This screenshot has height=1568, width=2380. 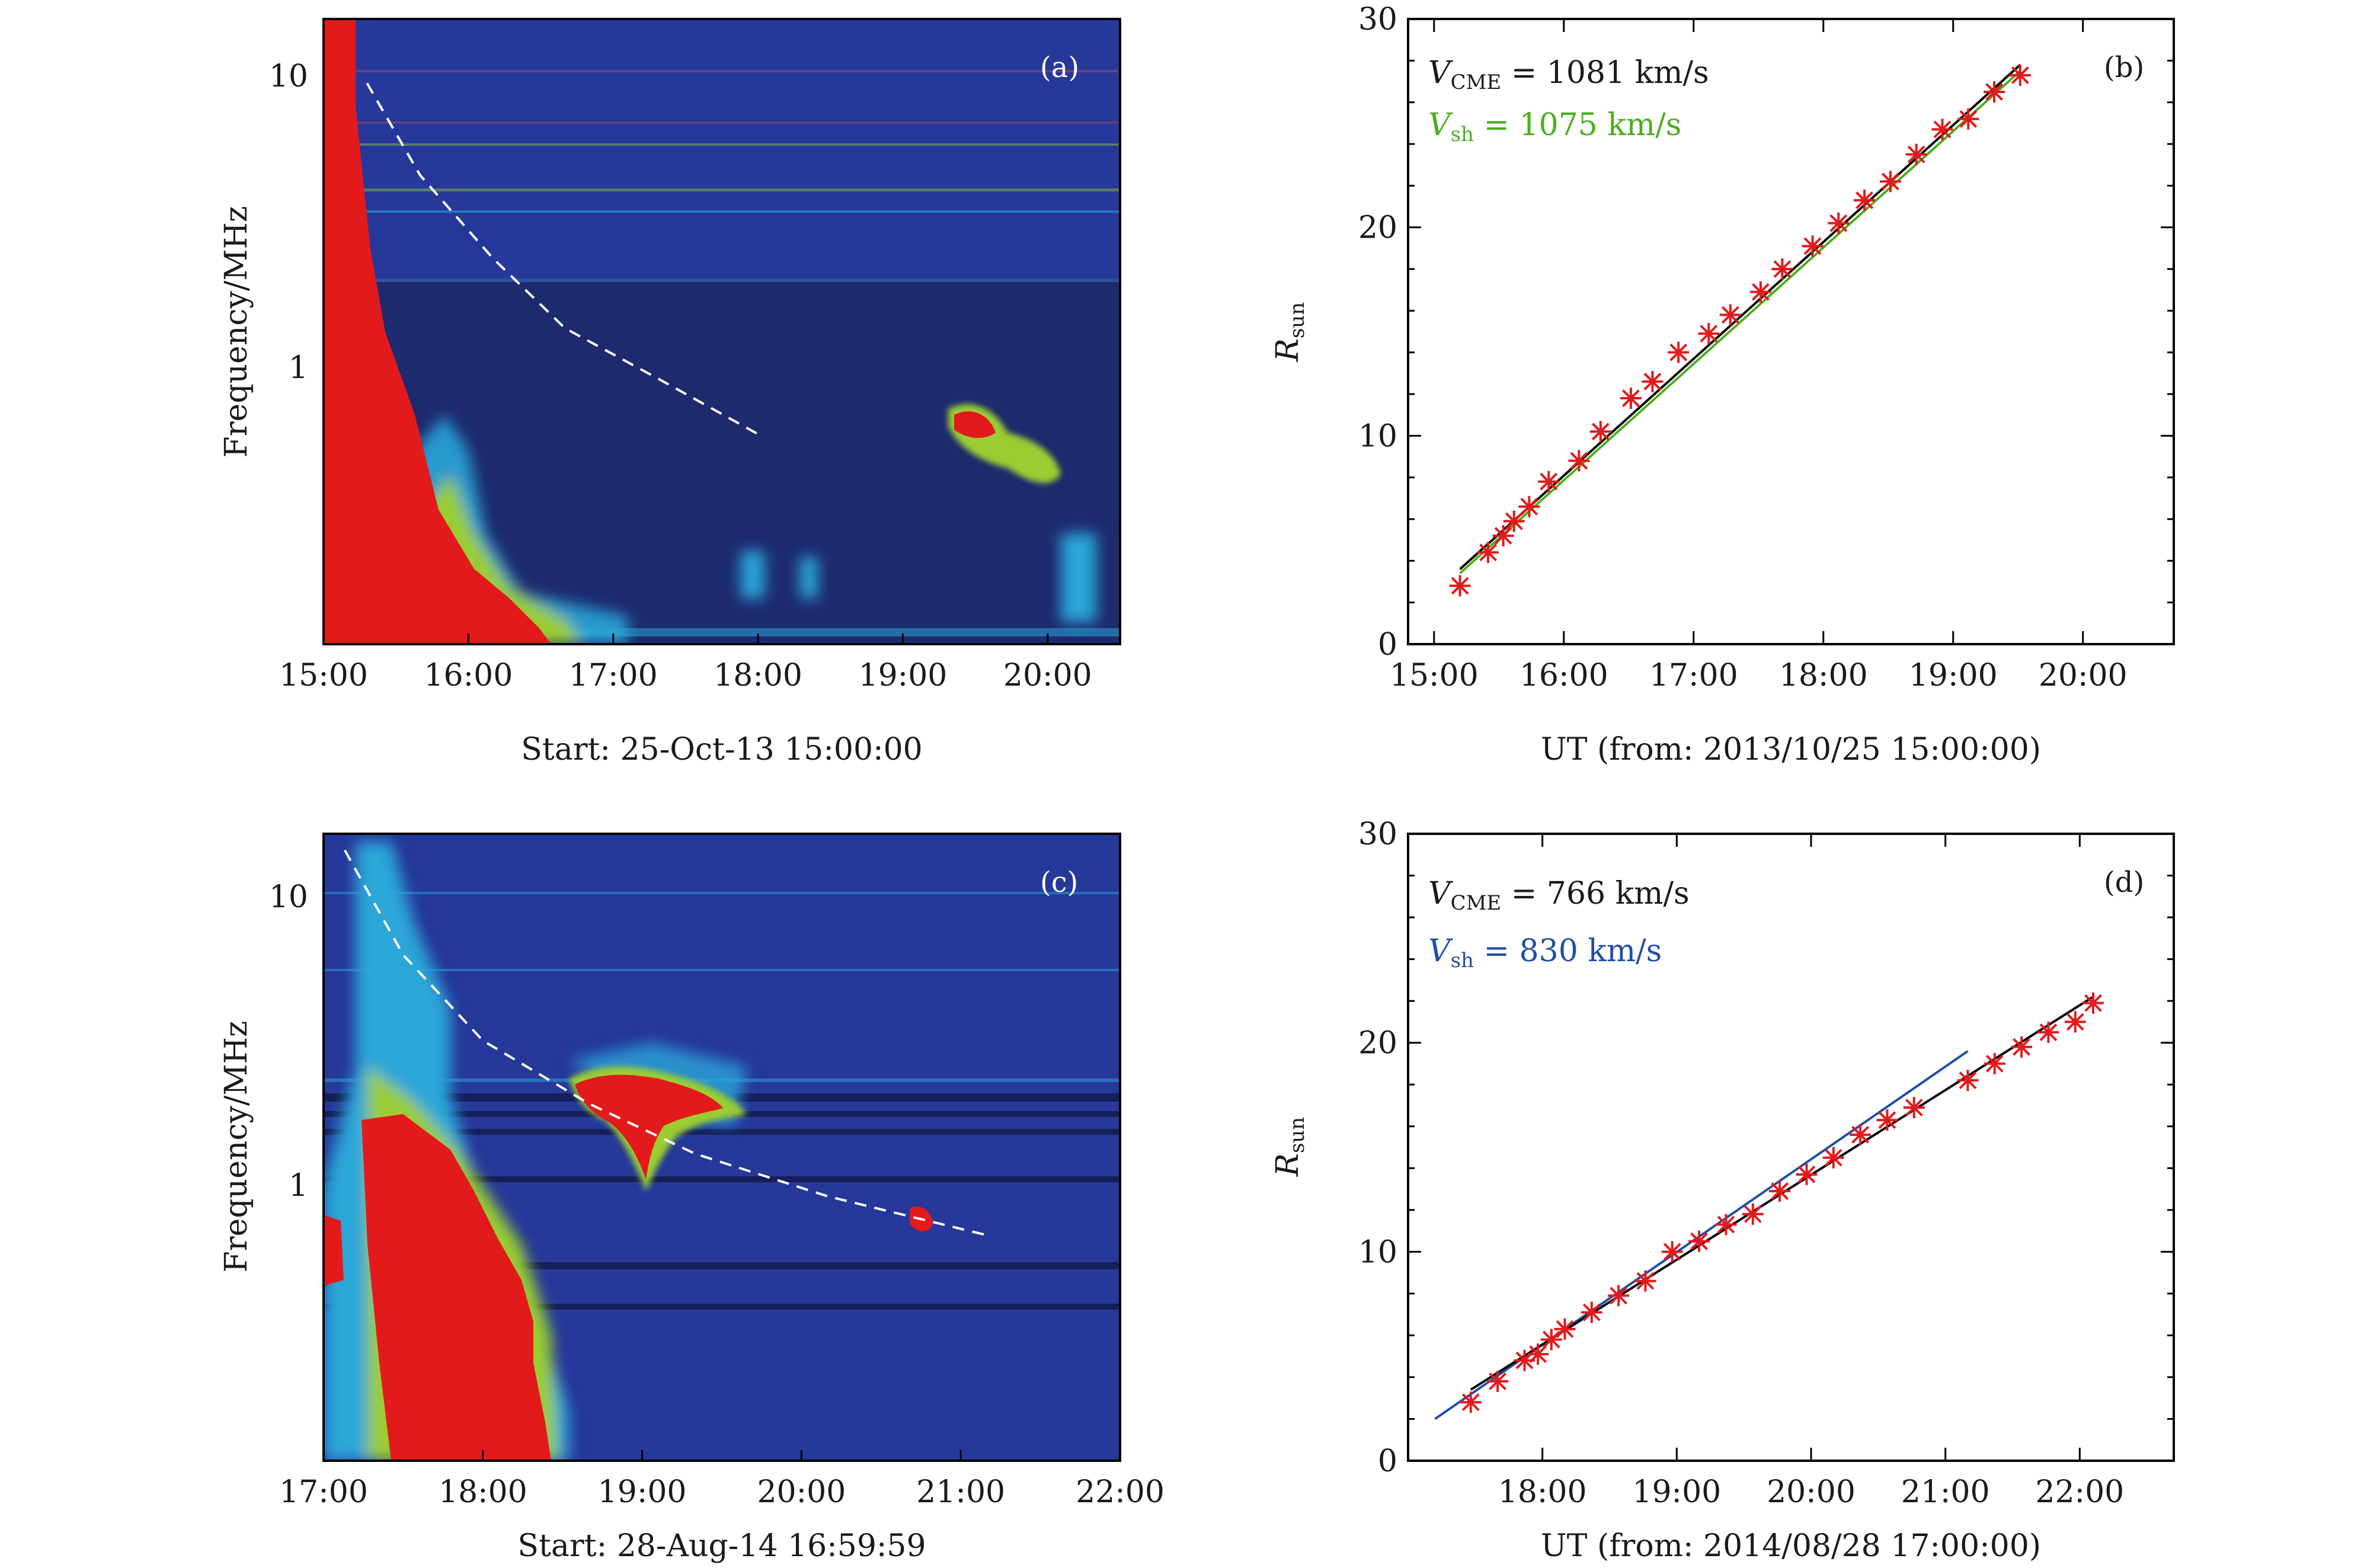 I want to click on y-axis-label-a: Frequency/MHz, so click(x=237, y=332).